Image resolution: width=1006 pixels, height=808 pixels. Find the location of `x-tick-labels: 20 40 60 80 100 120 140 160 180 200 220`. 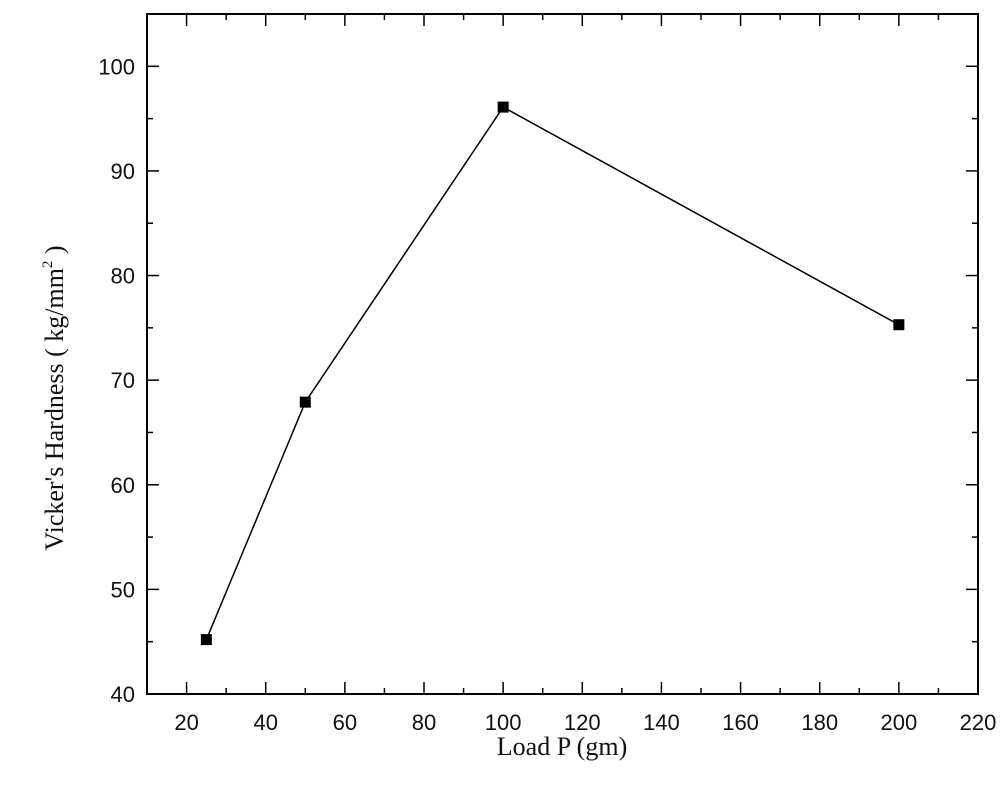

x-tick-labels: 20 40 60 80 100 120 140 160 180 200 220 is located at coordinates (585, 722).